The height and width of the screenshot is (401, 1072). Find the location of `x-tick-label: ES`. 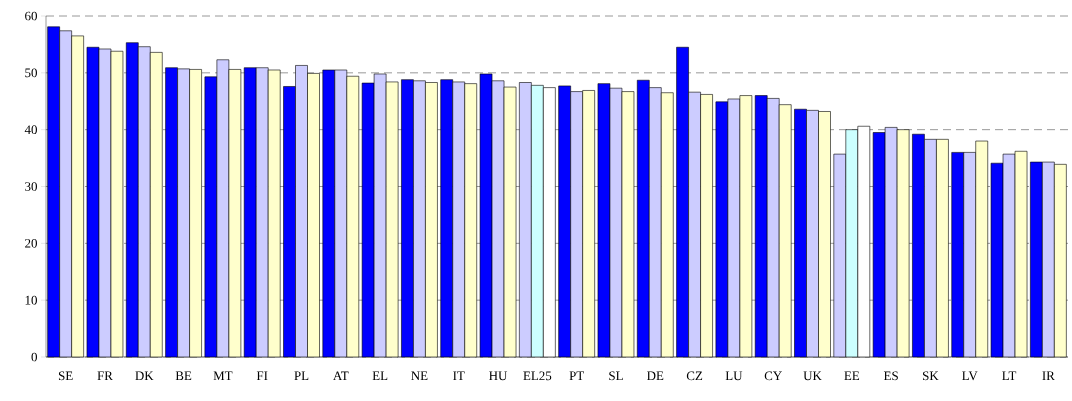

x-tick-label: ES is located at coordinates (890, 376).